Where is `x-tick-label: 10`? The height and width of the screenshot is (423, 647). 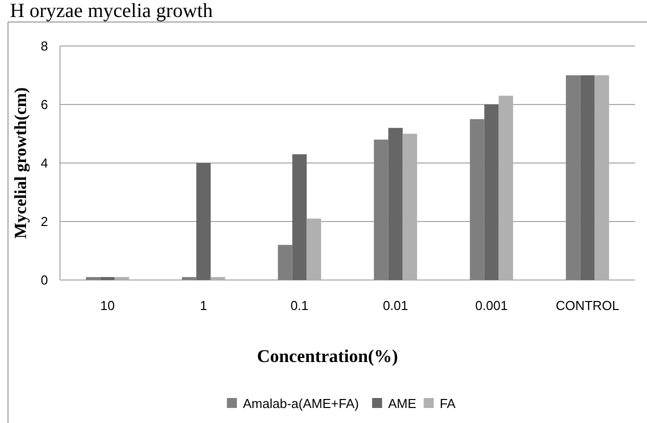 x-tick-label: 10 is located at coordinates (107, 305).